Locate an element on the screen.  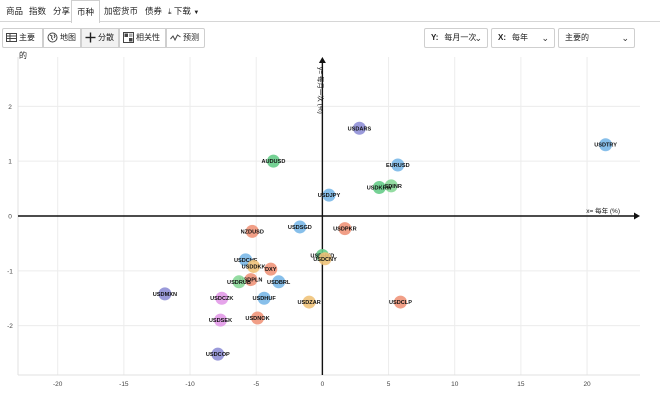
group-select: 主要的 ⌄ is located at coordinates (596, 38).